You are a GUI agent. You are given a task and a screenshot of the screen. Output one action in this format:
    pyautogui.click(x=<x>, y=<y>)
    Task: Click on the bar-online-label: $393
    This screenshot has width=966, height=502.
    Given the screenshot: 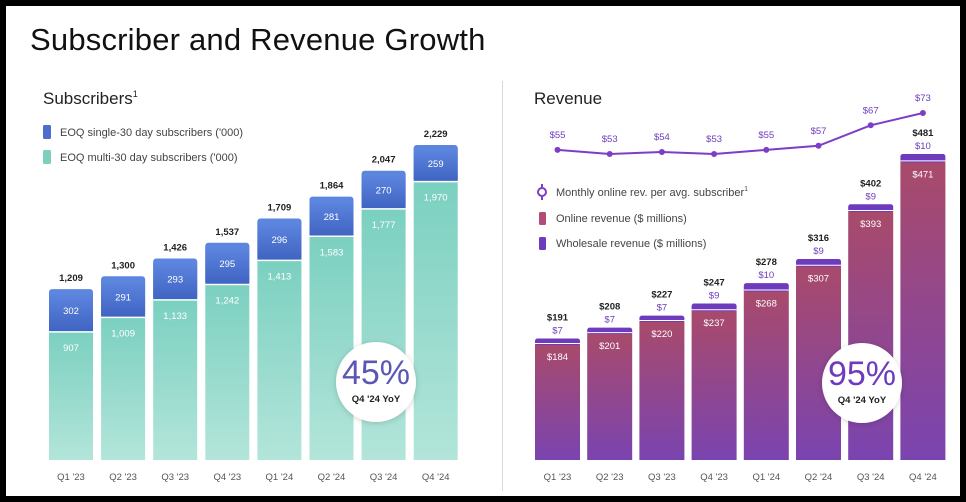 What is the action you would take?
    pyautogui.click(x=870, y=224)
    